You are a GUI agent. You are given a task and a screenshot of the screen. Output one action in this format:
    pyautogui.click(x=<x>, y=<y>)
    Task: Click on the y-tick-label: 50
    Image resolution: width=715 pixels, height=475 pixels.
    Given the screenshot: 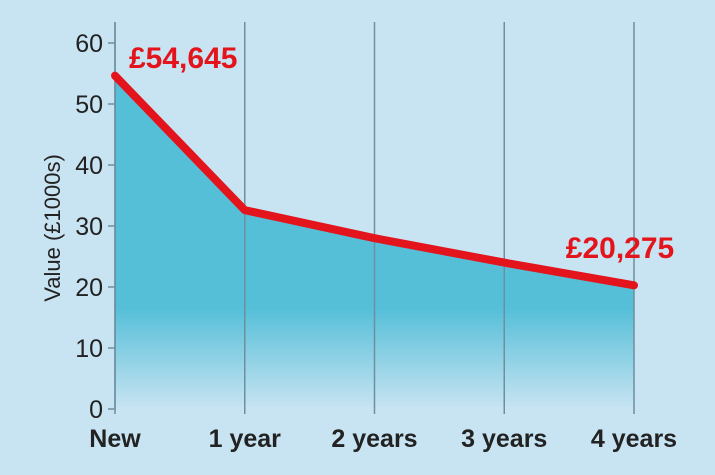 What is the action you would take?
    pyautogui.click(x=89, y=105)
    